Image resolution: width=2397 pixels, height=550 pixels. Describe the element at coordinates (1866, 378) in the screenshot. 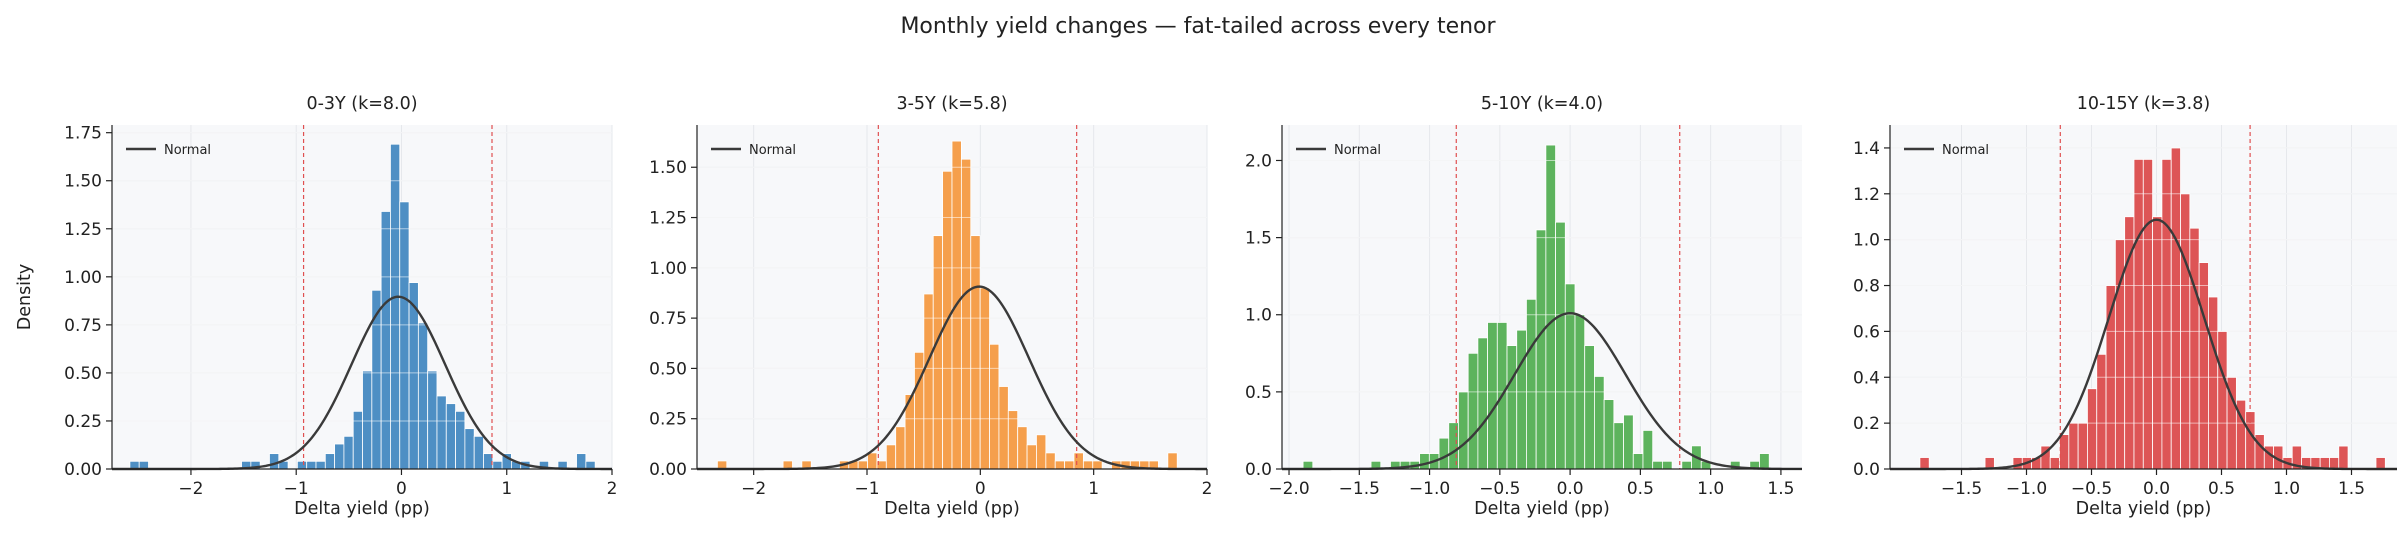

I see `y-tick-label: 0.4` at that location.